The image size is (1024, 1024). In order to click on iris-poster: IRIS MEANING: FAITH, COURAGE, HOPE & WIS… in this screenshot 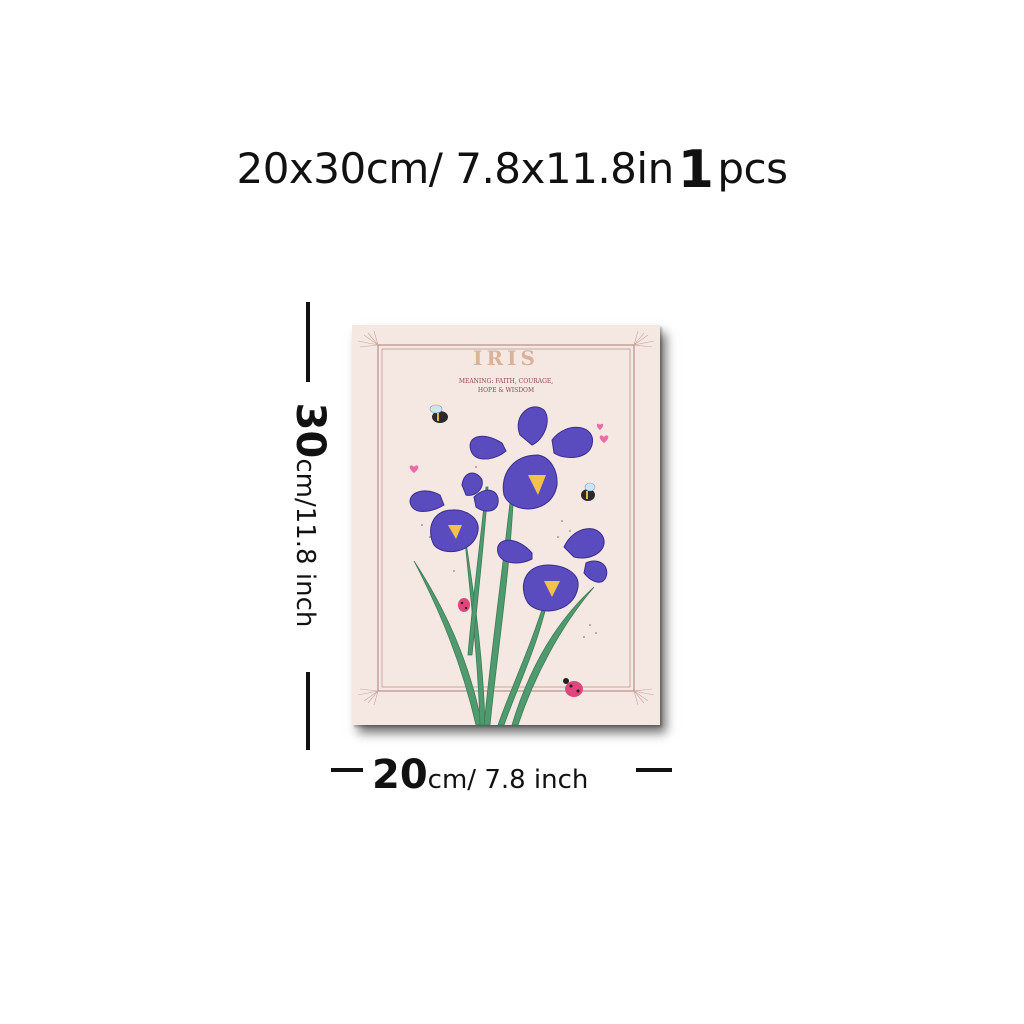, I will do `click(506, 525)`.